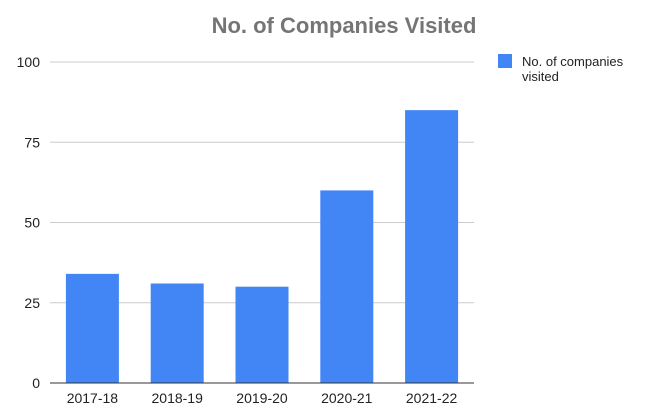 The height and width of the screenshot is (412, 657). Describe the element at coordinates (93, 398) in the screenshot. I see `x-tick-label: 2017-18` at that location.